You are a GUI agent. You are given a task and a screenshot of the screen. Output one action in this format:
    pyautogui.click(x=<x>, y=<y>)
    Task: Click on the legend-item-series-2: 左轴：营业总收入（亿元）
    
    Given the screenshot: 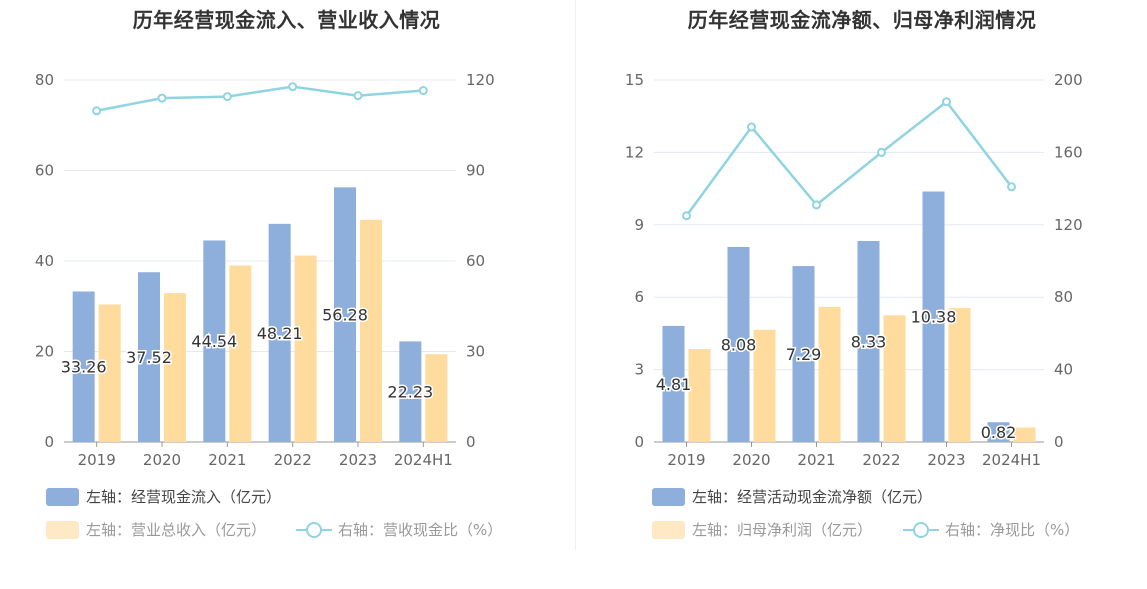 What is the action you would take?
    pyautogui.click(x=156, y=529)
    